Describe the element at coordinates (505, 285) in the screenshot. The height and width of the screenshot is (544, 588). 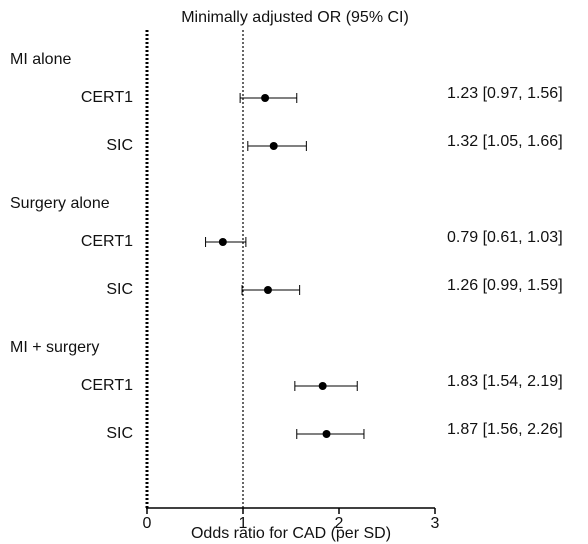
I see `value-label: 1.26 [0.99, 1.59]` at that location.